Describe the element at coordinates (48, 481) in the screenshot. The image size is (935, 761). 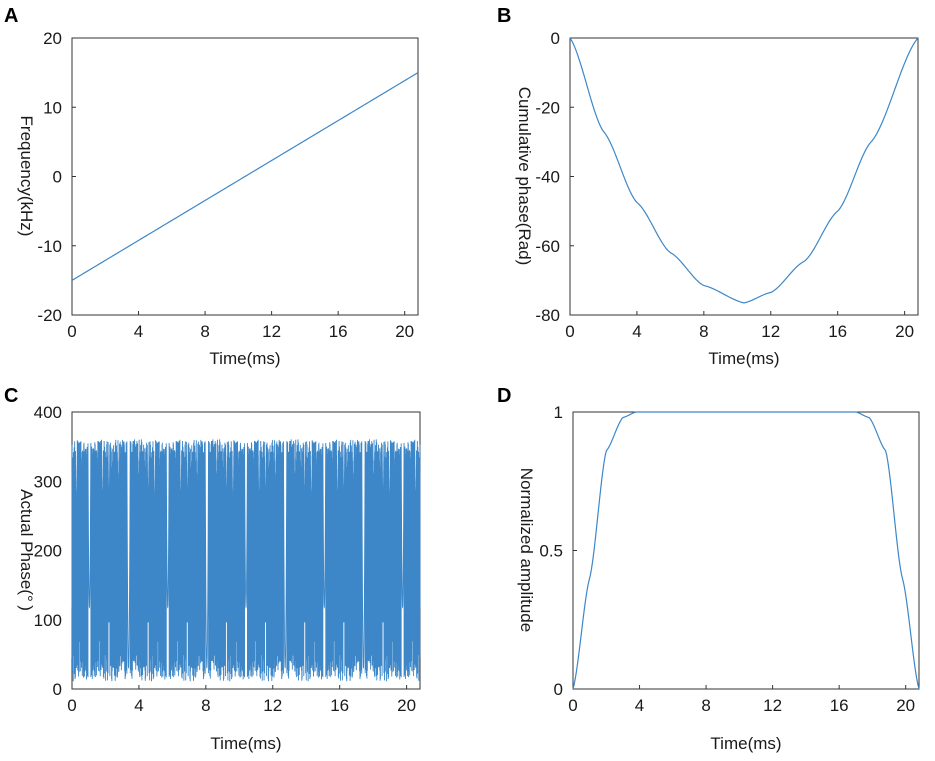
I see `y-tick-label-c-3: 300` at that location.